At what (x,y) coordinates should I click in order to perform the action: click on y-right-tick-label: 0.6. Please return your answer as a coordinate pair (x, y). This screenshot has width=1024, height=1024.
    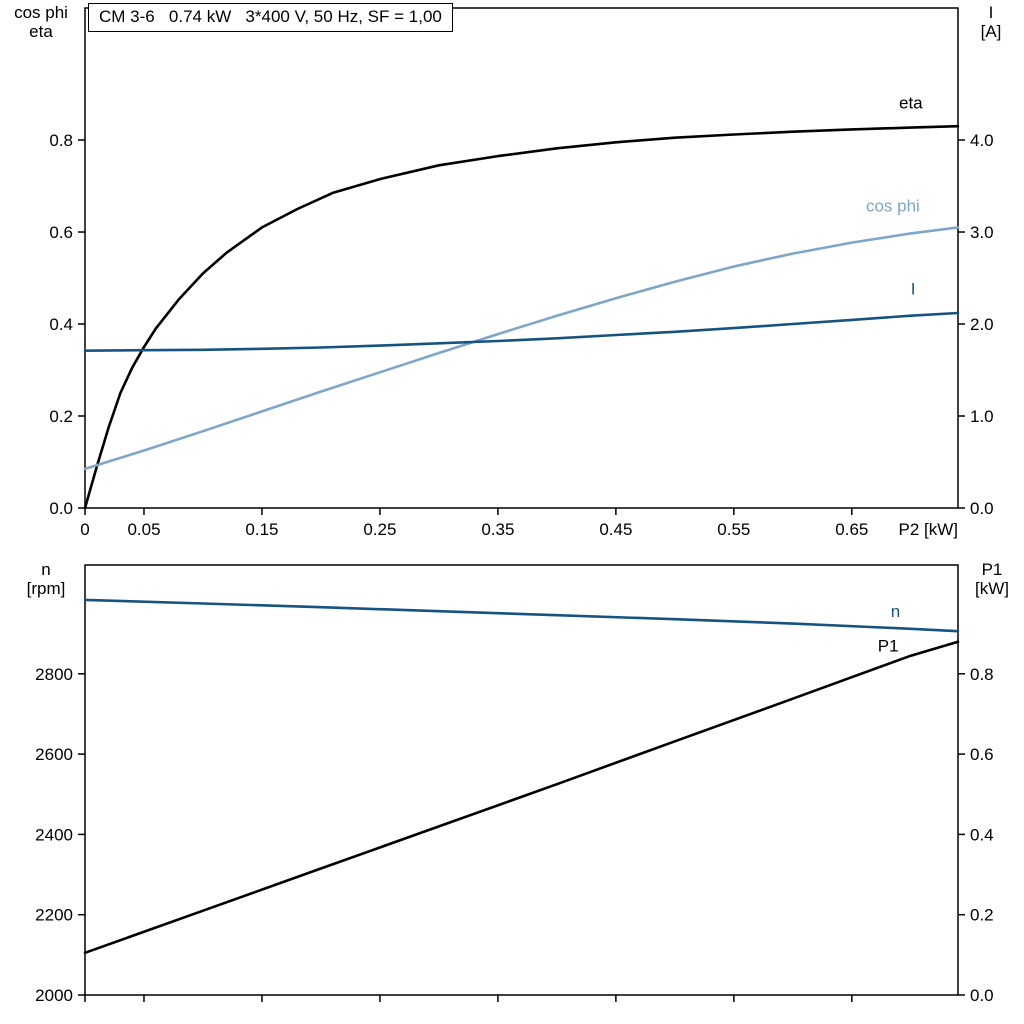
    Looking at the image, I should click on (982, 754).